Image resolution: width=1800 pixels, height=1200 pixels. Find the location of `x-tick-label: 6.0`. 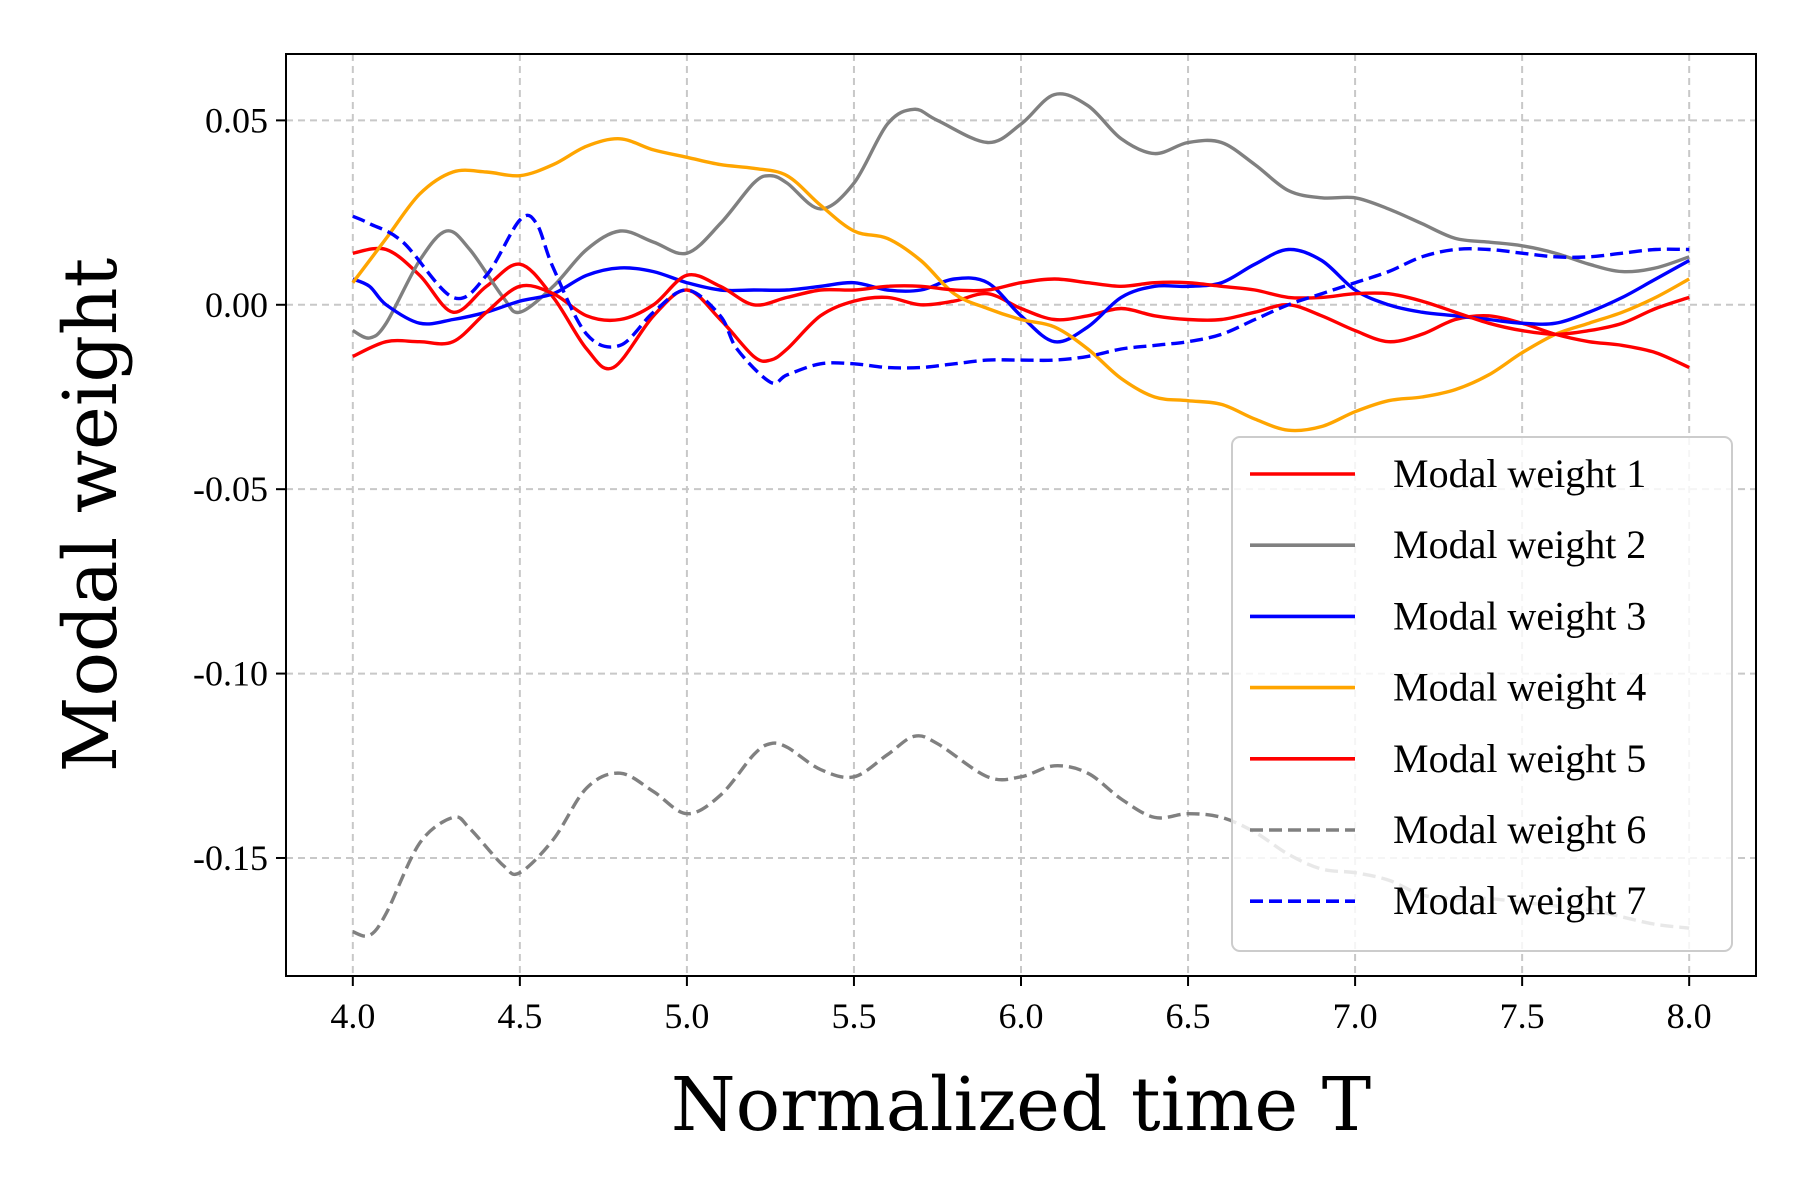

x-tick-label: 6.0 is located at coordinates (1021, 1016).